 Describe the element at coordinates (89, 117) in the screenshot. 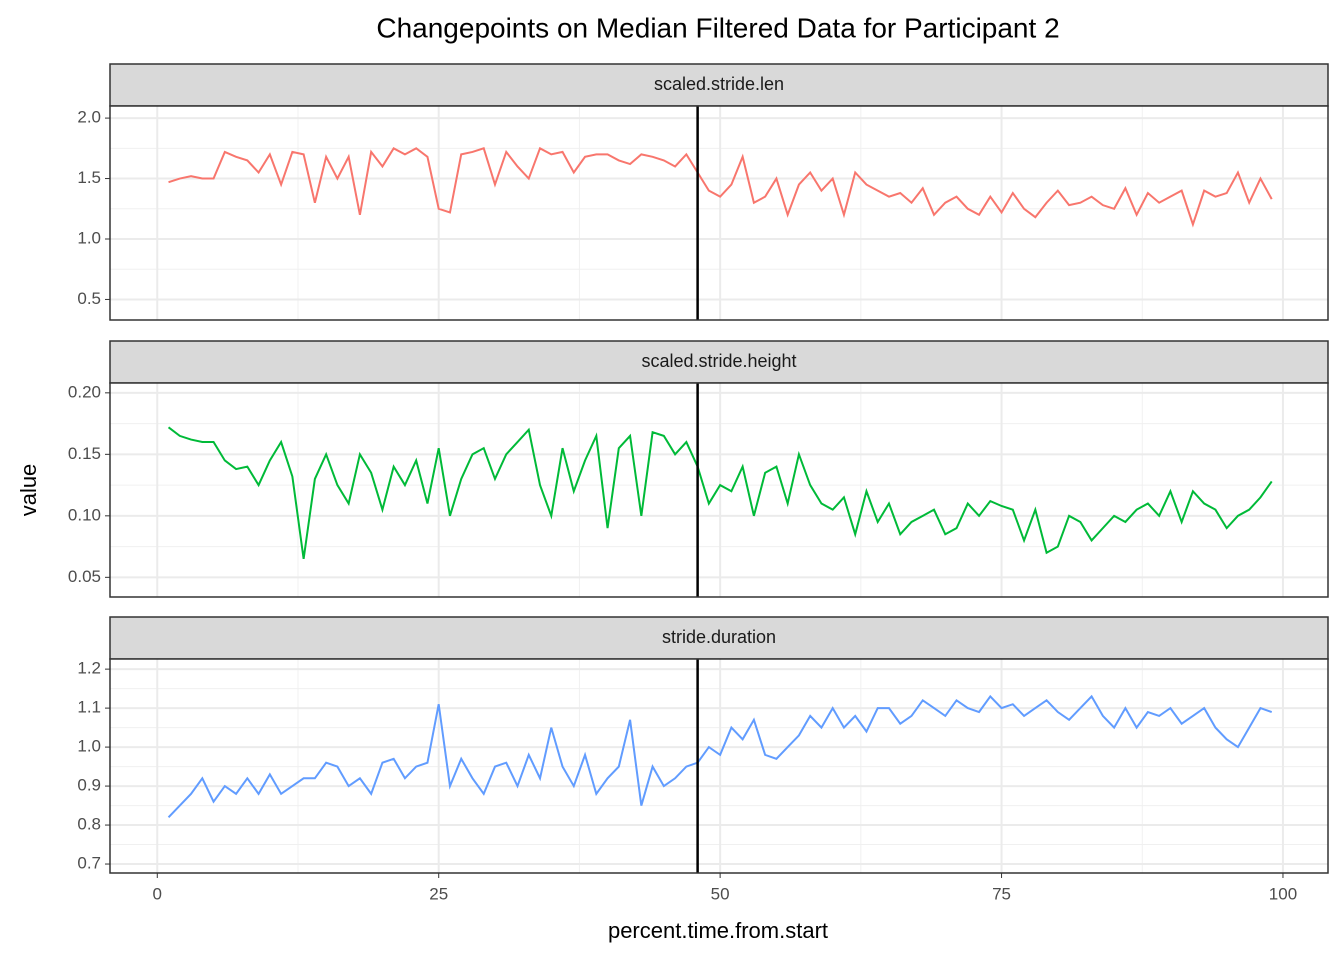

I see `y-tick-label: 2.0` at that location.